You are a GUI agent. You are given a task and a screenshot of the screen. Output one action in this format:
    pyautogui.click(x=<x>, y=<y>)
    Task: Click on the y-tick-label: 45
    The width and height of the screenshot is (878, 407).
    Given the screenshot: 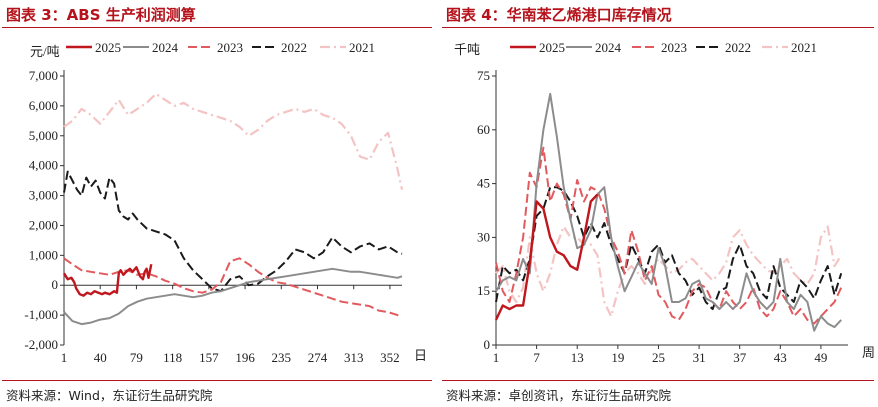 What is the action you would take?
    pyautogui.click(x=483, y=183)
    